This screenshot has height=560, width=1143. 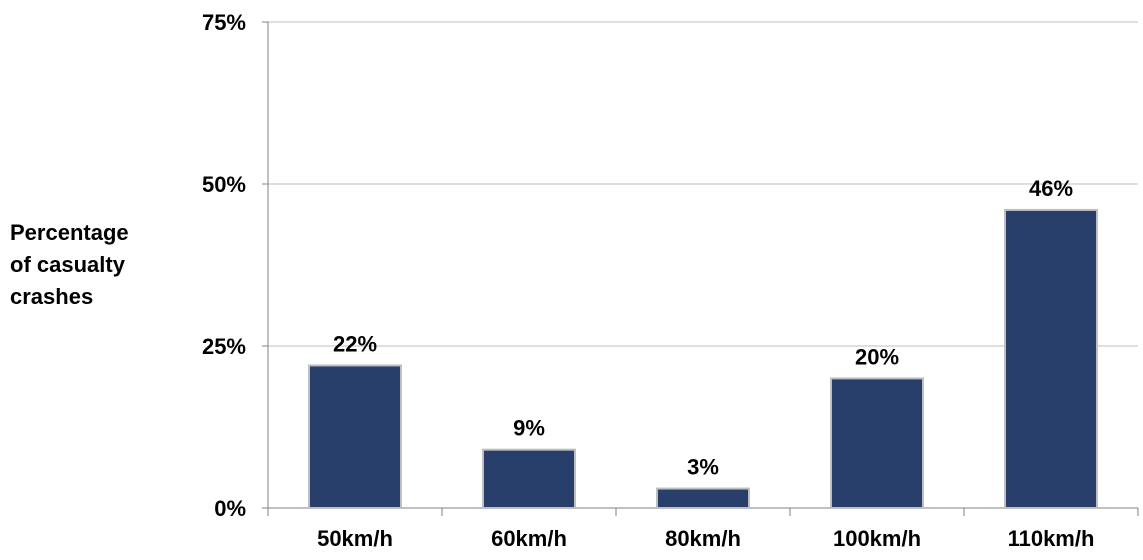 What do you see at coordinates (224, 265) in the screenshot?
I see `y-tick-labels: 0% 25% 50% 75%` at bounding box center [224, 265].